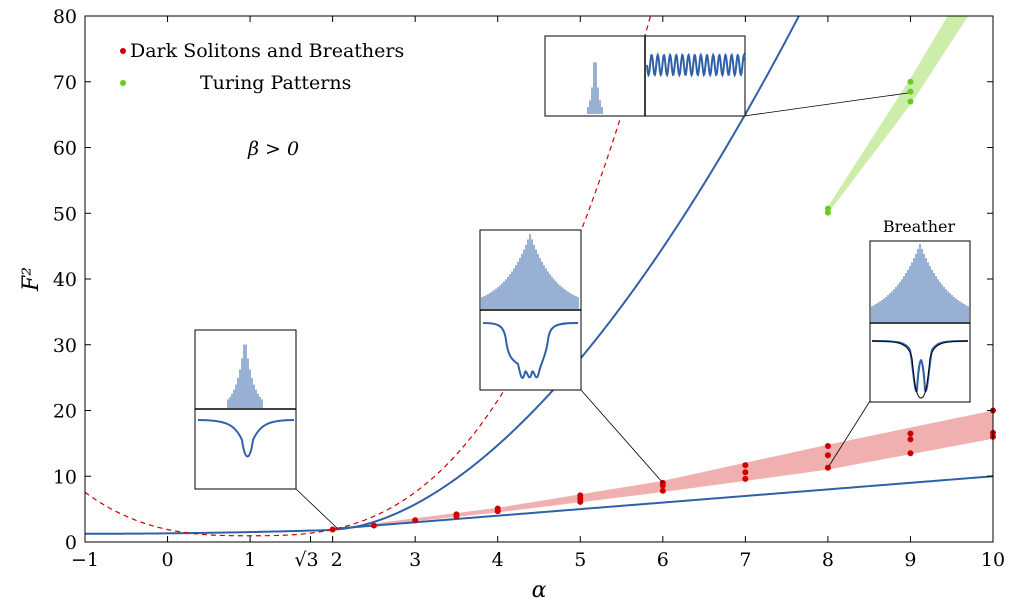 The image size is (1011, 605). Describe the element at coordinates (539, 505) in the screenshot. I see `lower-boundary-curve` at that location.